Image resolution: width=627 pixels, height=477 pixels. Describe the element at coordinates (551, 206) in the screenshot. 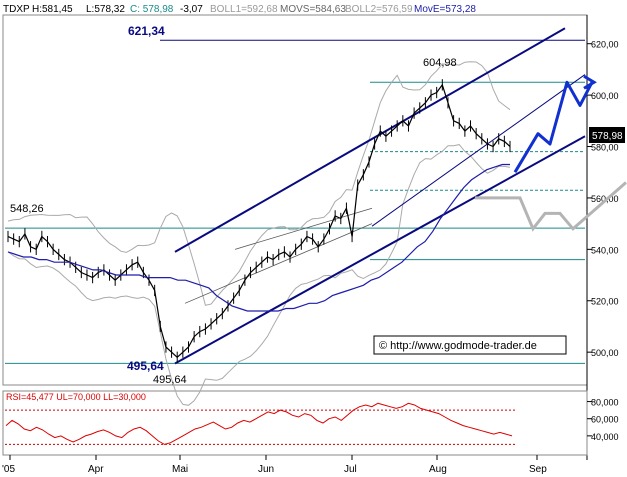

I see `projection-gray-path` at that location.